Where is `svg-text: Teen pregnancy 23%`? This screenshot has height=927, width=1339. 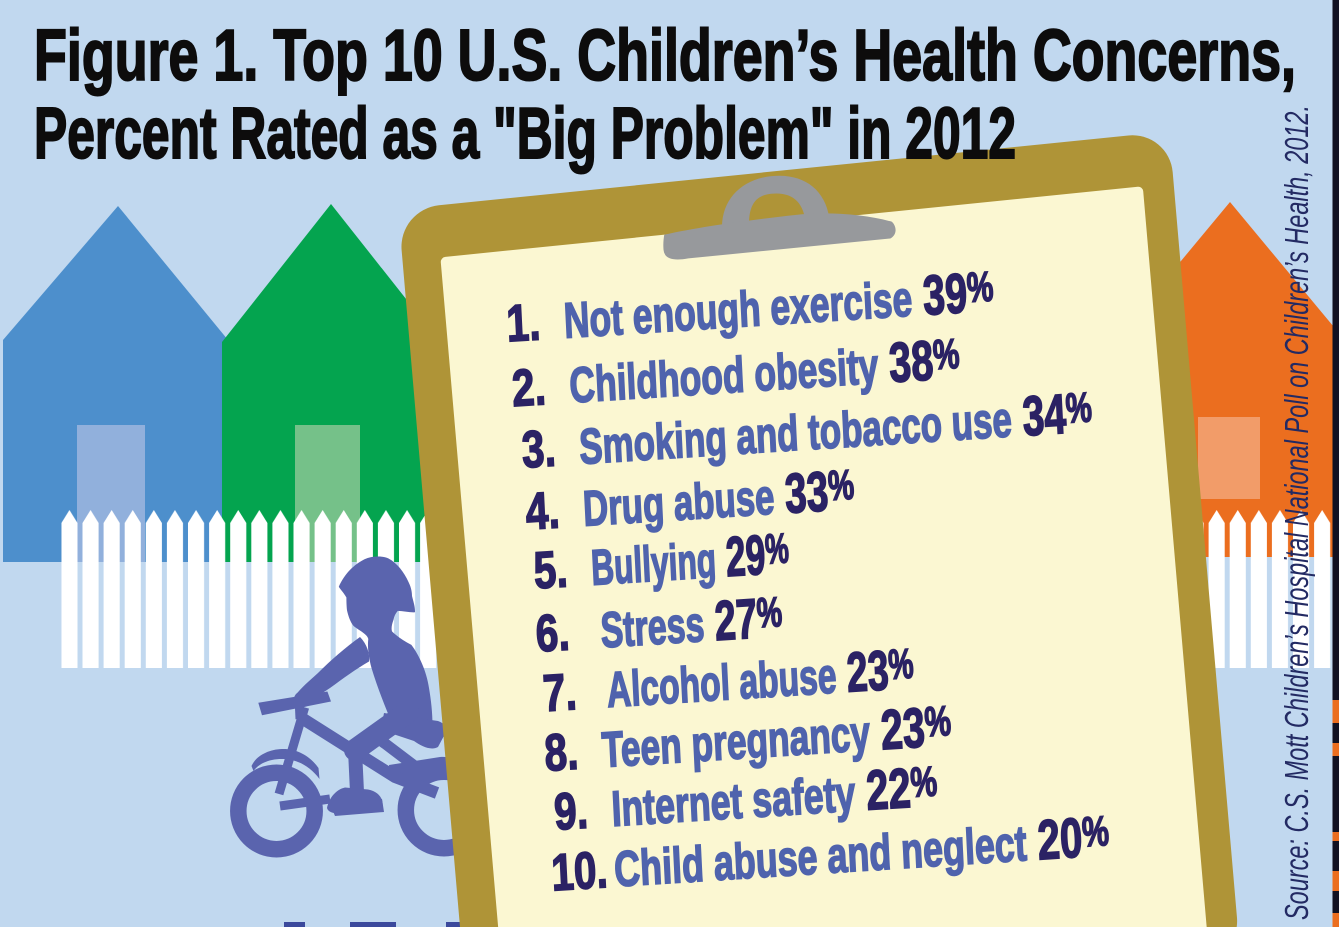
svg-text: Teen pregnancy 23% is located at coordinates (776, 737).